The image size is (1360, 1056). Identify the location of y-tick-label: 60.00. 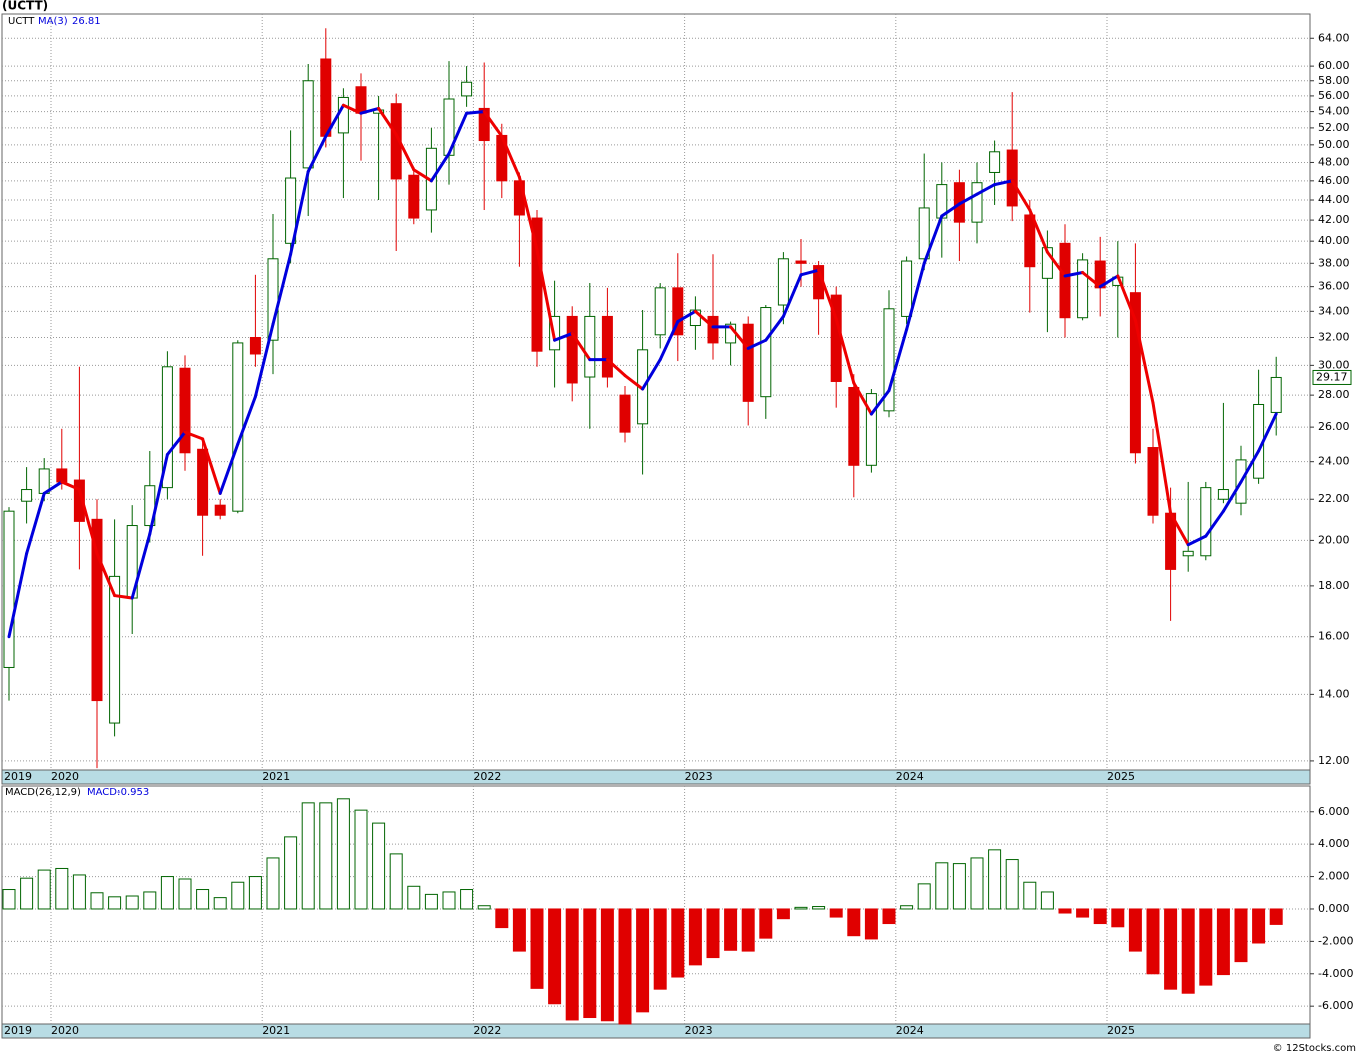
(1334, 65).